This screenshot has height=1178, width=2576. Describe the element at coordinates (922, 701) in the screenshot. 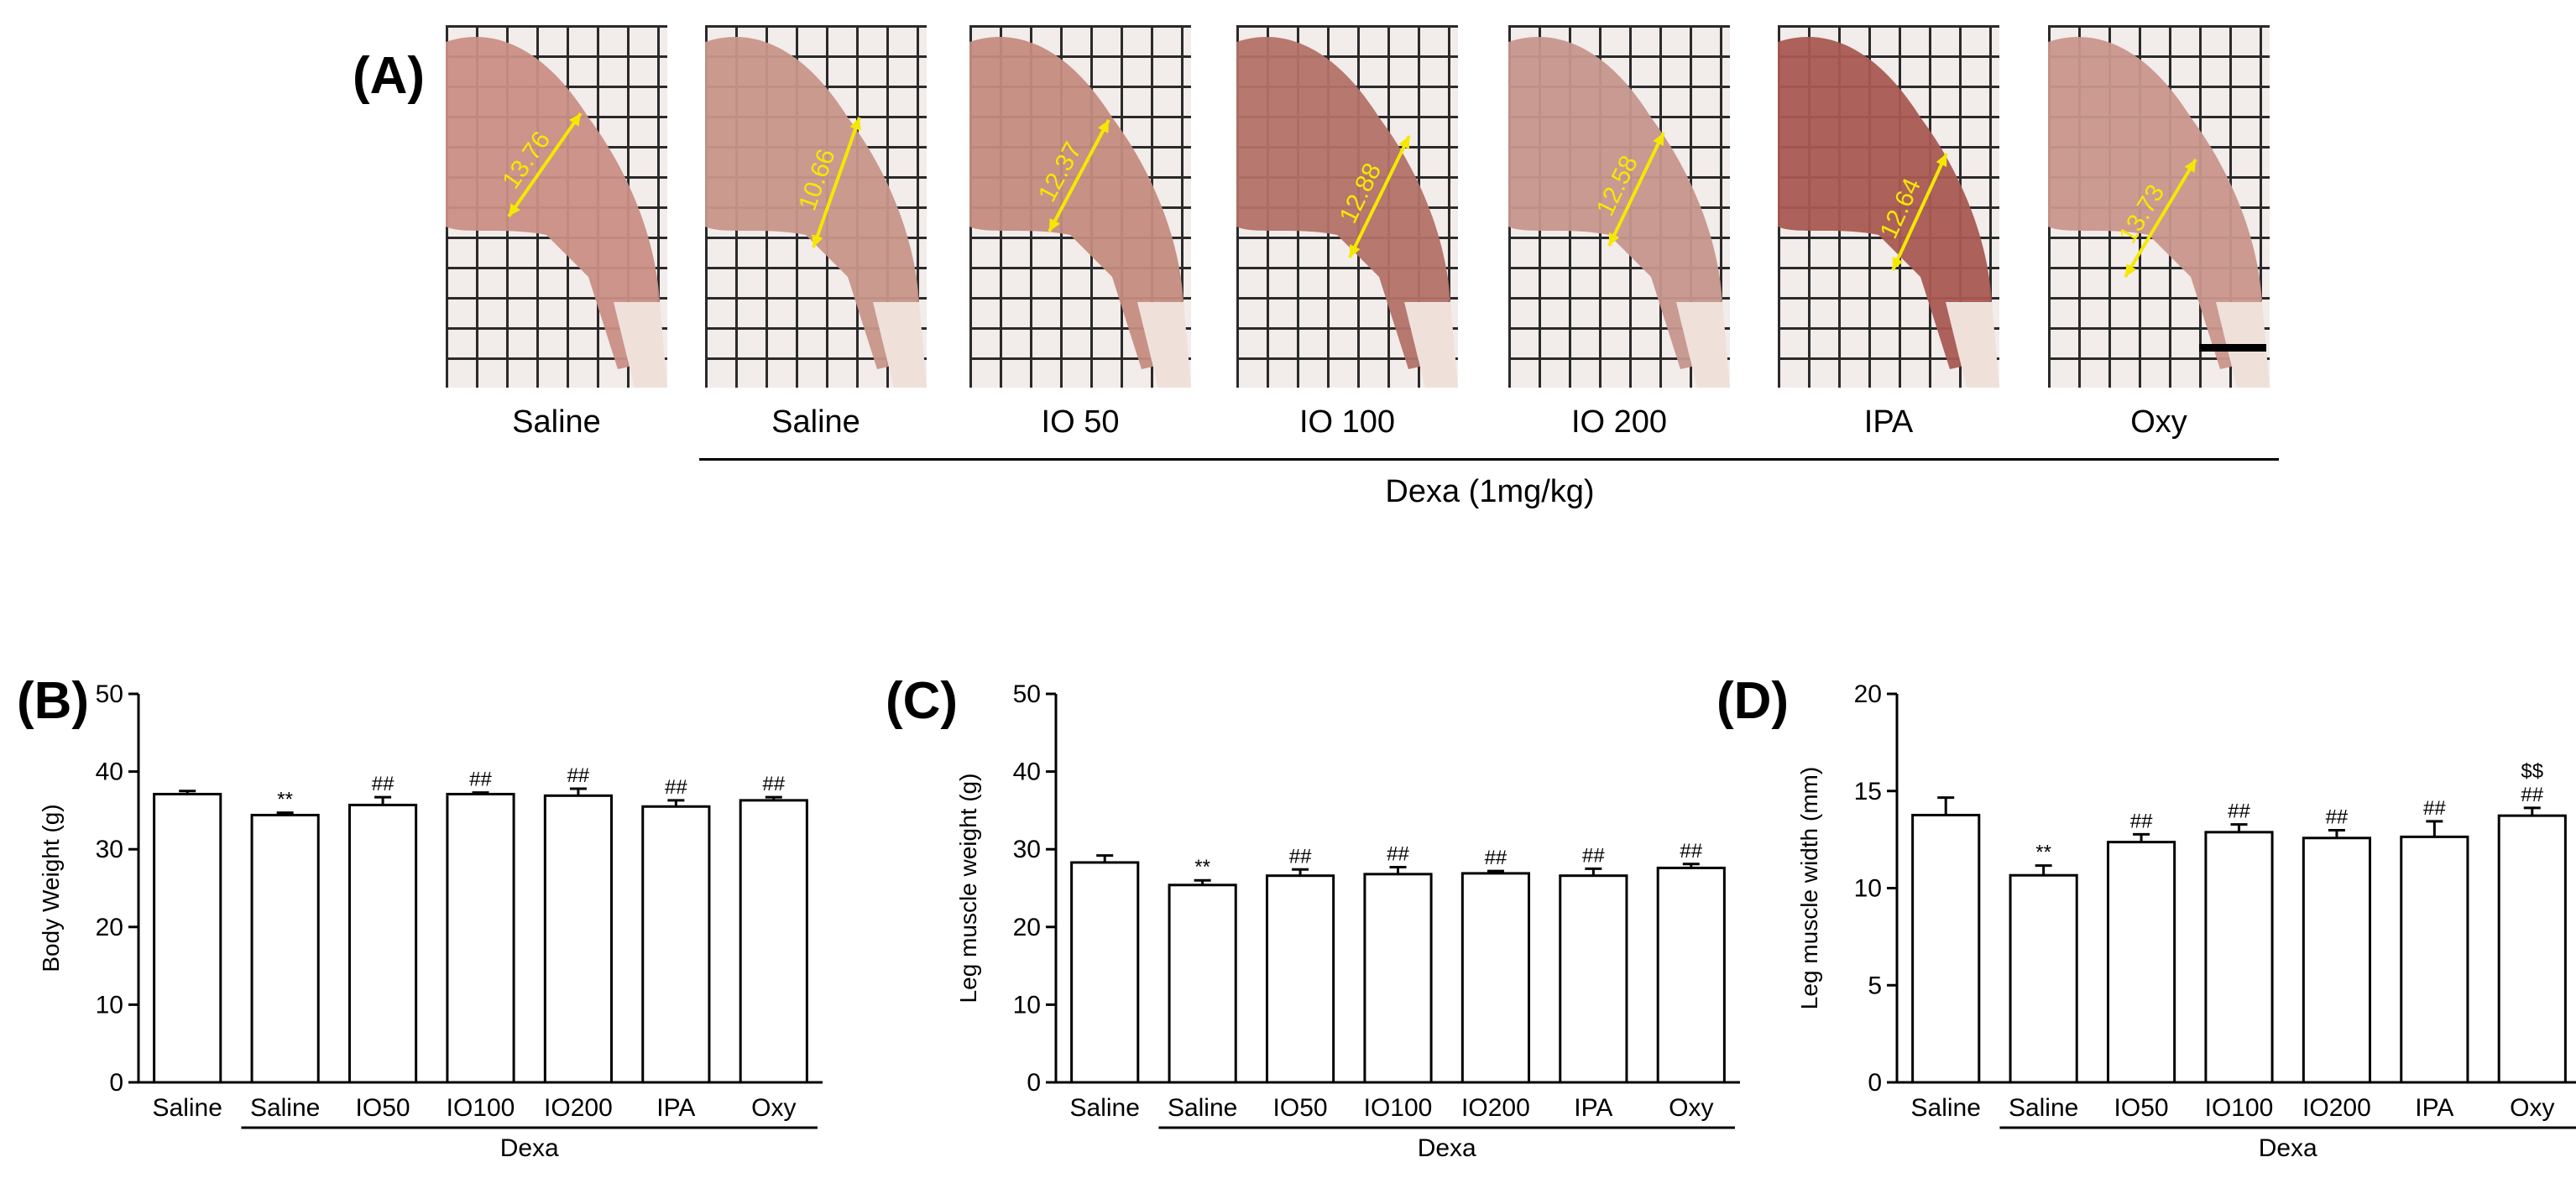

I see `panel-c-label: (C)` at that location.